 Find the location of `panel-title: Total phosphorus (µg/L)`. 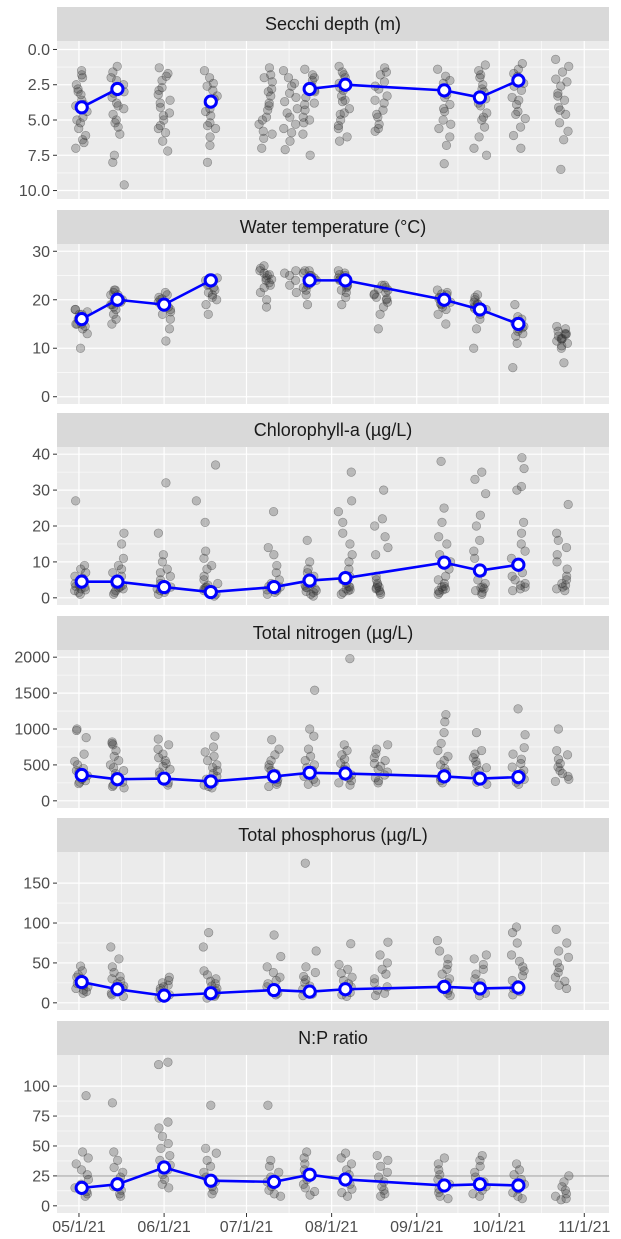

panel-title: Total phosphorus (µg/L) is located at coordinates (332, 835).